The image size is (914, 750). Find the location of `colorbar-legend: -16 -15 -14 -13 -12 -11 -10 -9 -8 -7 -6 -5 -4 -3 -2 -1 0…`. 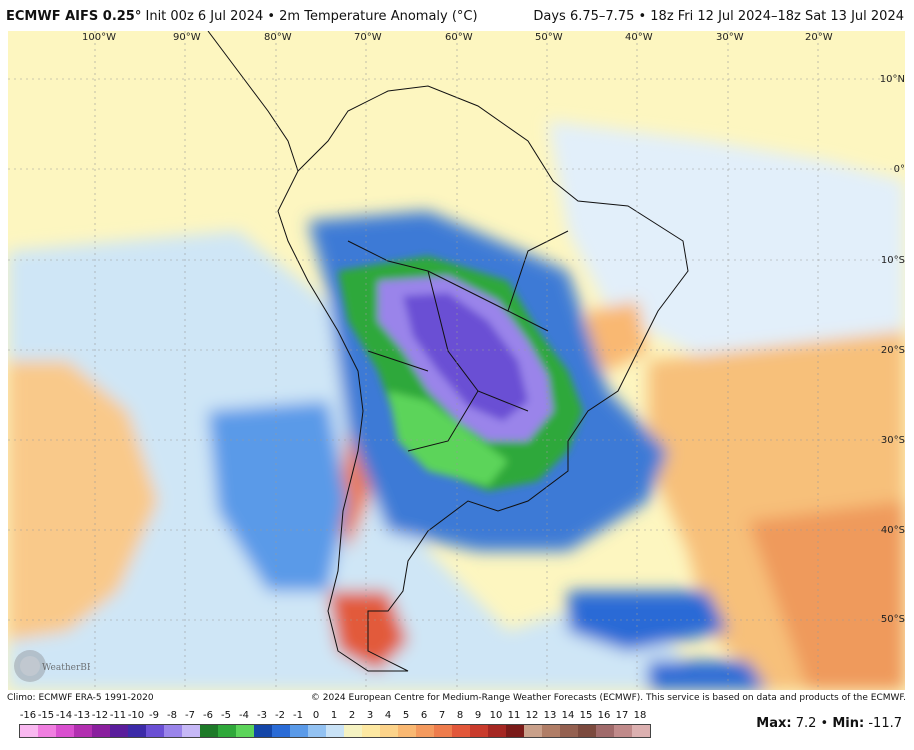

colorbar-legend: -16 -15 -14 -13 -12 -11 -10 -9 -8 -7 -6 -5 -4 -3 -2 -1 0… is located at coordinates (344, 723).